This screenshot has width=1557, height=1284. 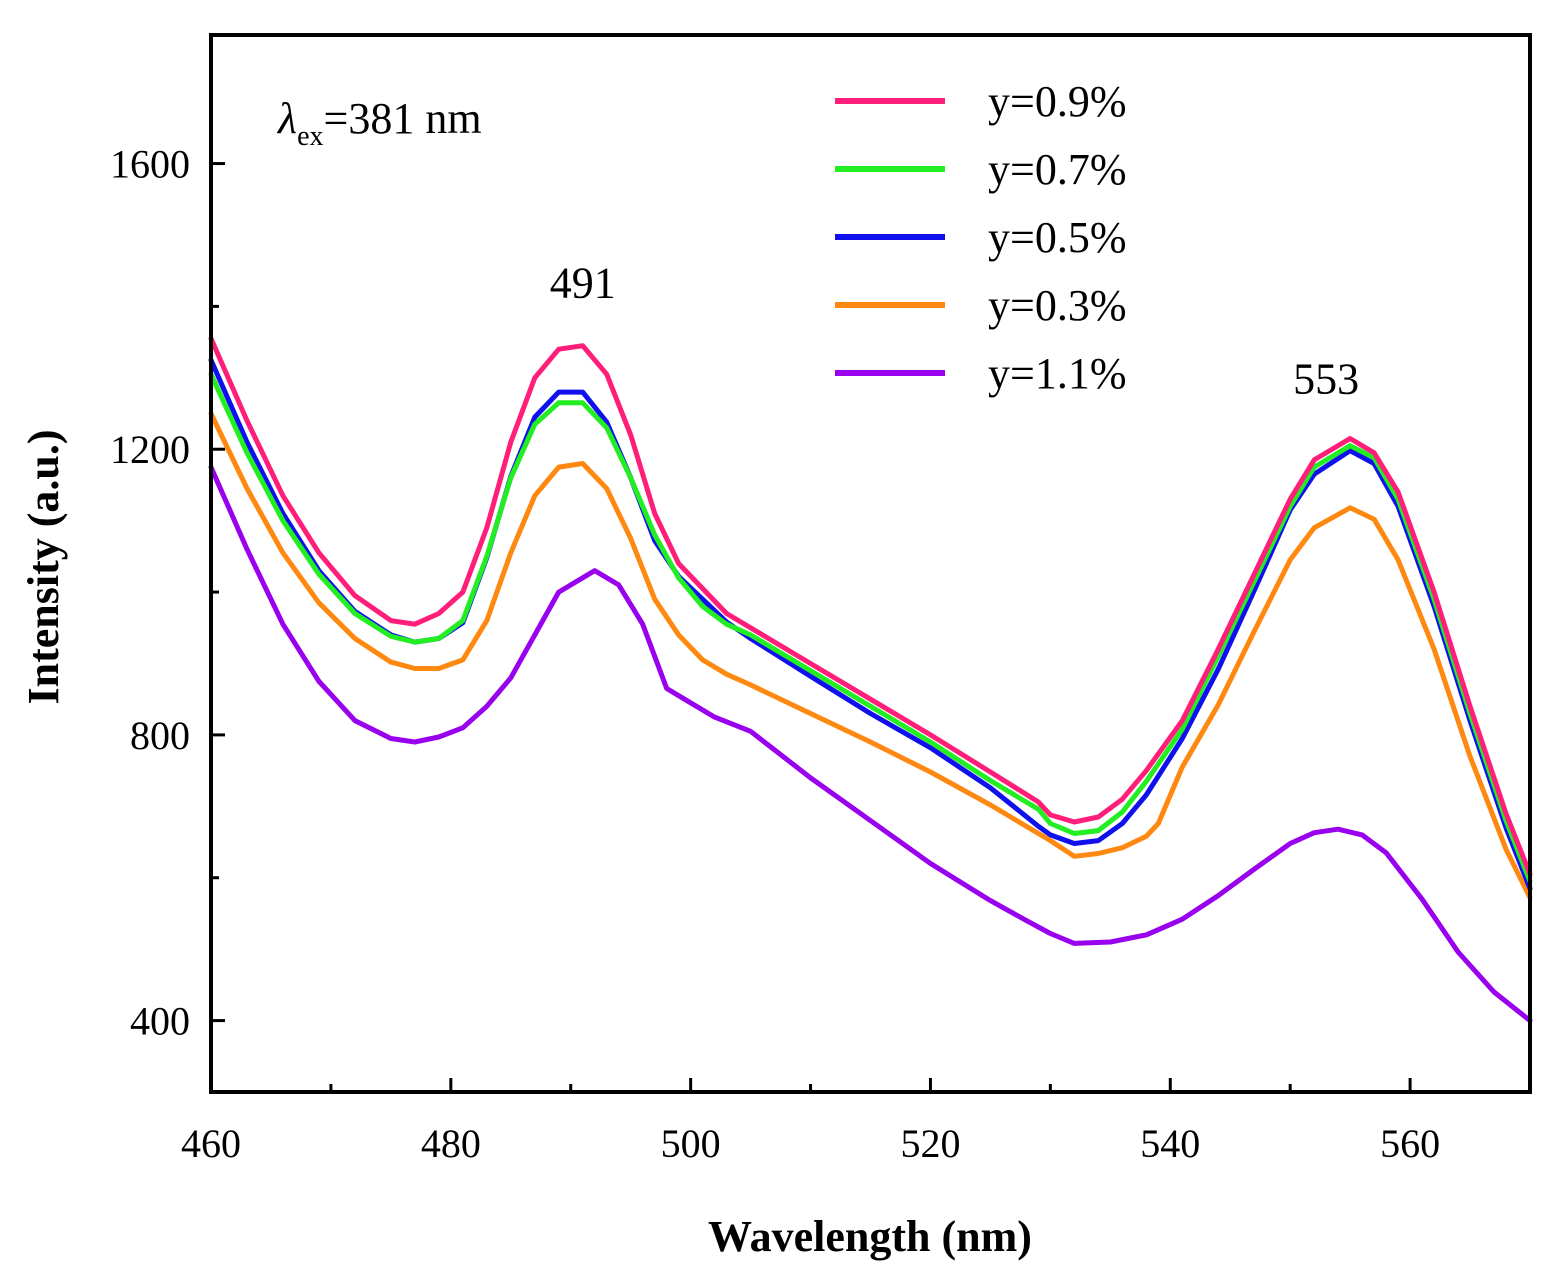 What do you see at coordinates (167, 593) in the screenshot?
I see `y-axis-ticks: 400 800 1200 1600` at bounding box center [167, 593].